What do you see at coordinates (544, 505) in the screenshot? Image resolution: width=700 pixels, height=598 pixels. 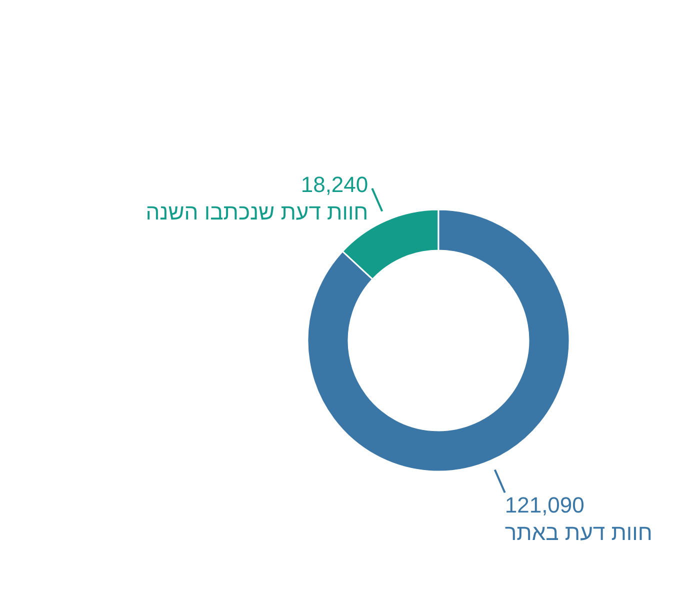 I see `data-label: 121,090` at bounding box center [544, 505].